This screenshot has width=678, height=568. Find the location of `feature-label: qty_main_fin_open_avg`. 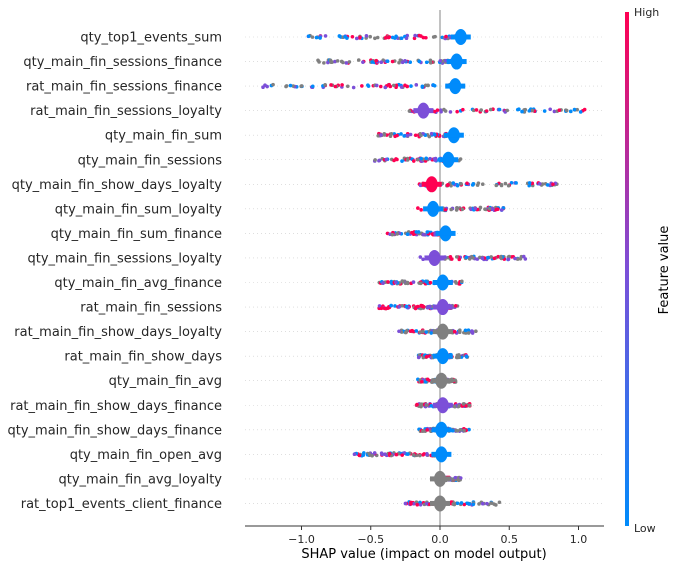

feature-label: qty_main_fin_open_avg is located at coordinates (146, 455).